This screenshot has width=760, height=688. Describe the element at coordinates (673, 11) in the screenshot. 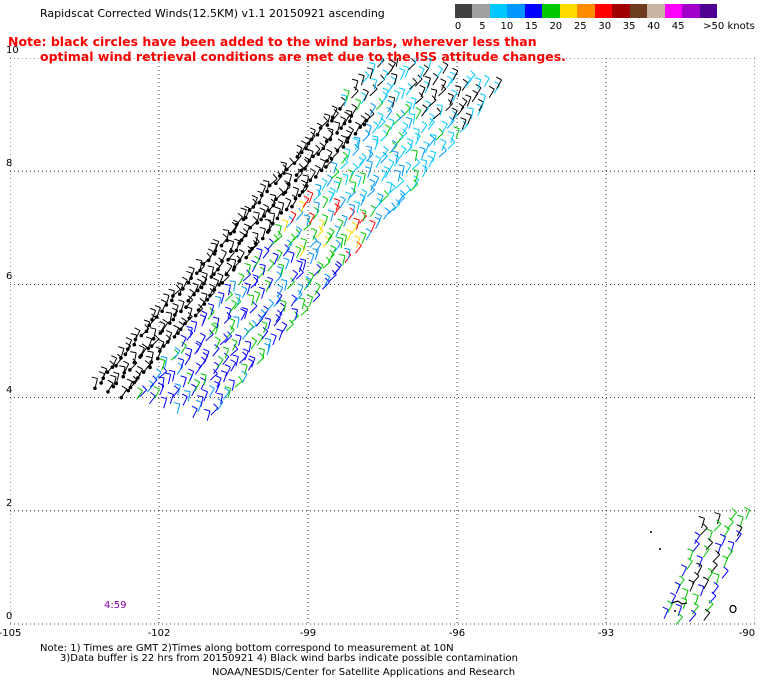

I see `colorbar-swatch` at that location.